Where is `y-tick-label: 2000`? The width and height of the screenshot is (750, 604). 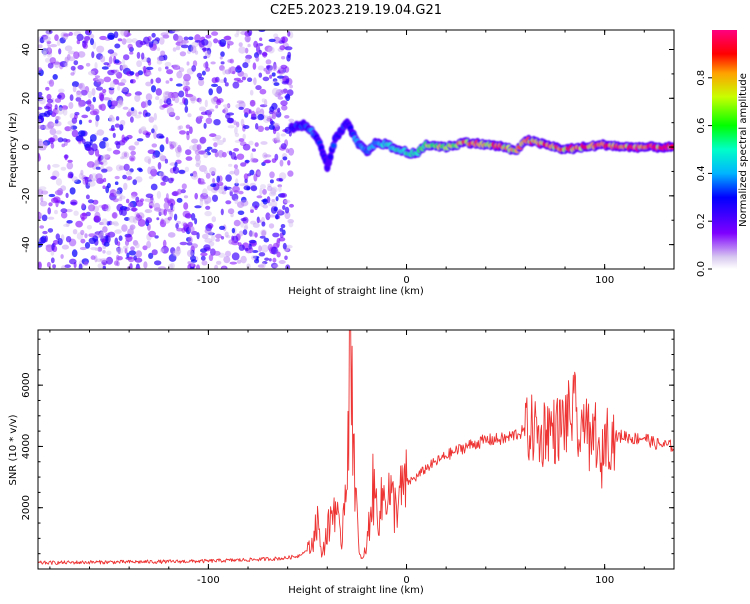 y-tick-label: 2000 is located at coordinates (26, 507).